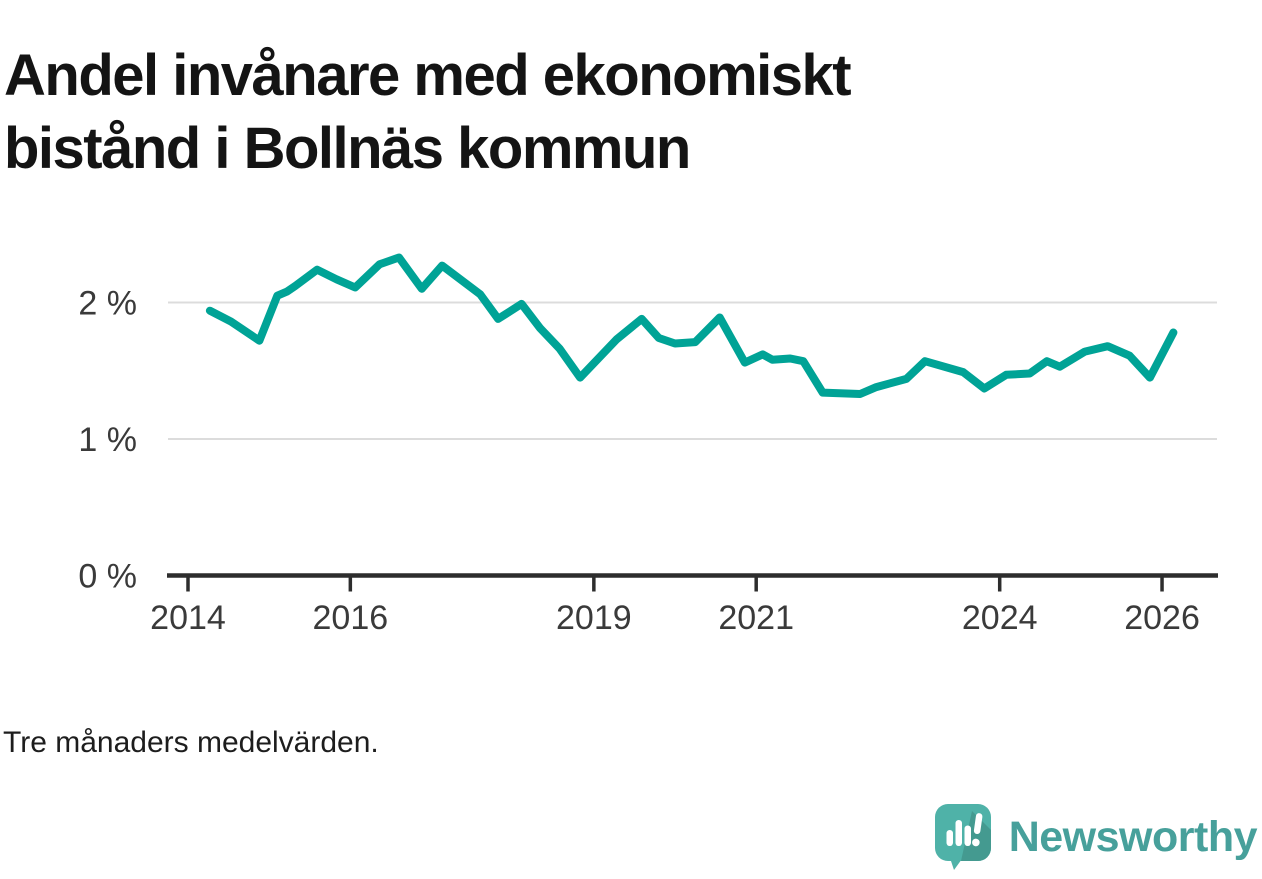 The height and width of the screenshot is (879, 1262). I want to click on data-line, so click(691, 325).